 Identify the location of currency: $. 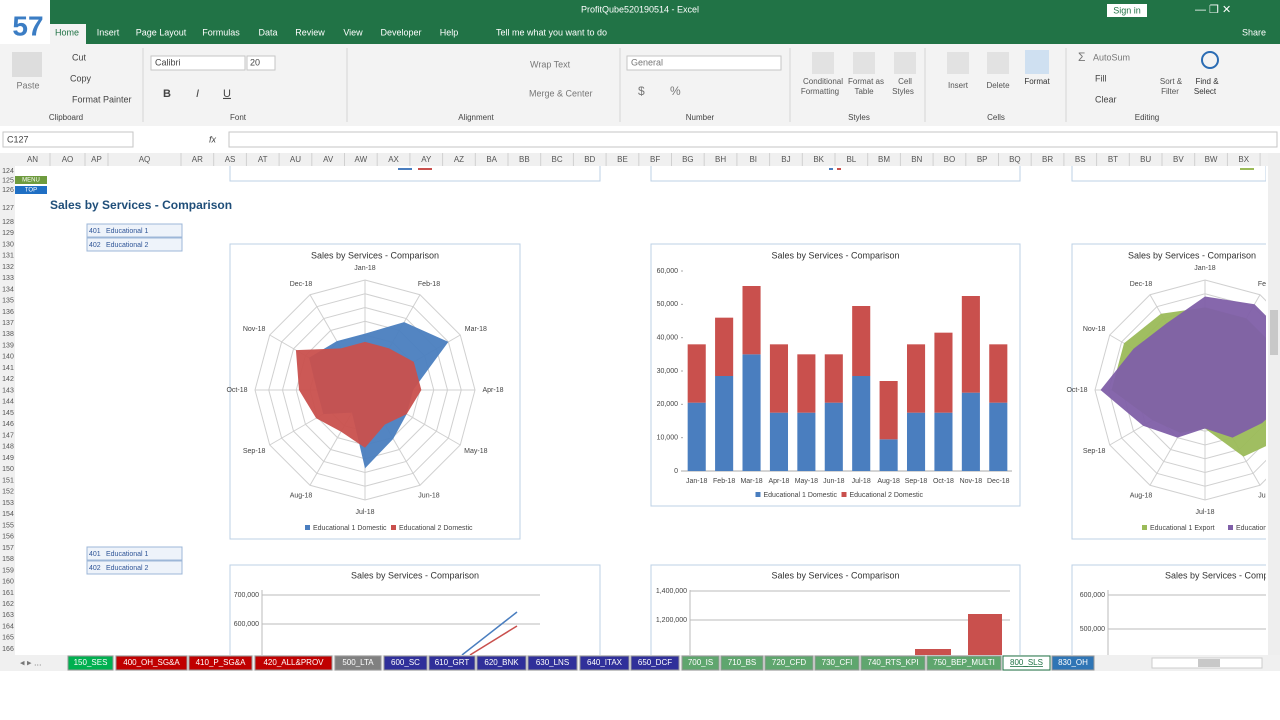
(641, 91).